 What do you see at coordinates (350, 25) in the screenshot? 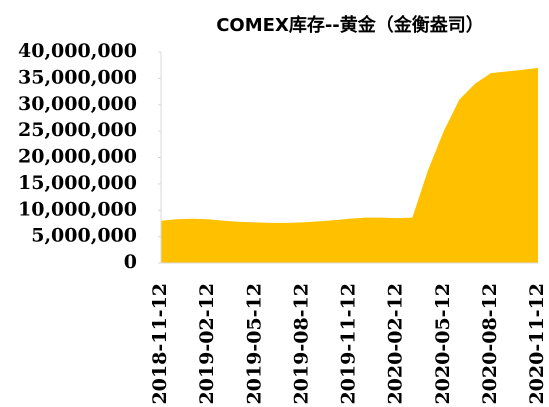
I see `chart-title: COMEX库存--黄金（金衡盎司）` at bounding box center [350, 25].